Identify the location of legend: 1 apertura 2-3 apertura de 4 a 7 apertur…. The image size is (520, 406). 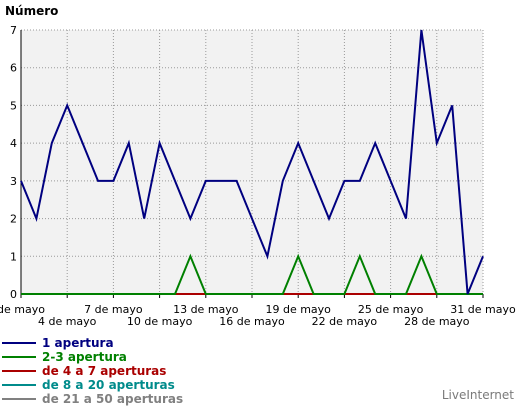
(122, 371).